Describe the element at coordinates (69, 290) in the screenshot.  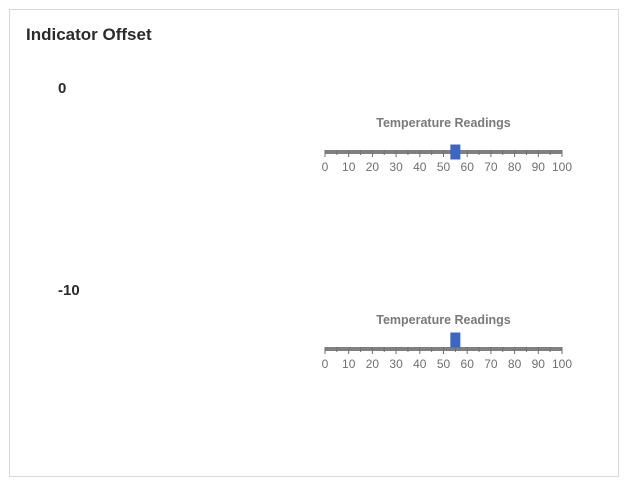
I see `offset-label-1: -10` at that location.